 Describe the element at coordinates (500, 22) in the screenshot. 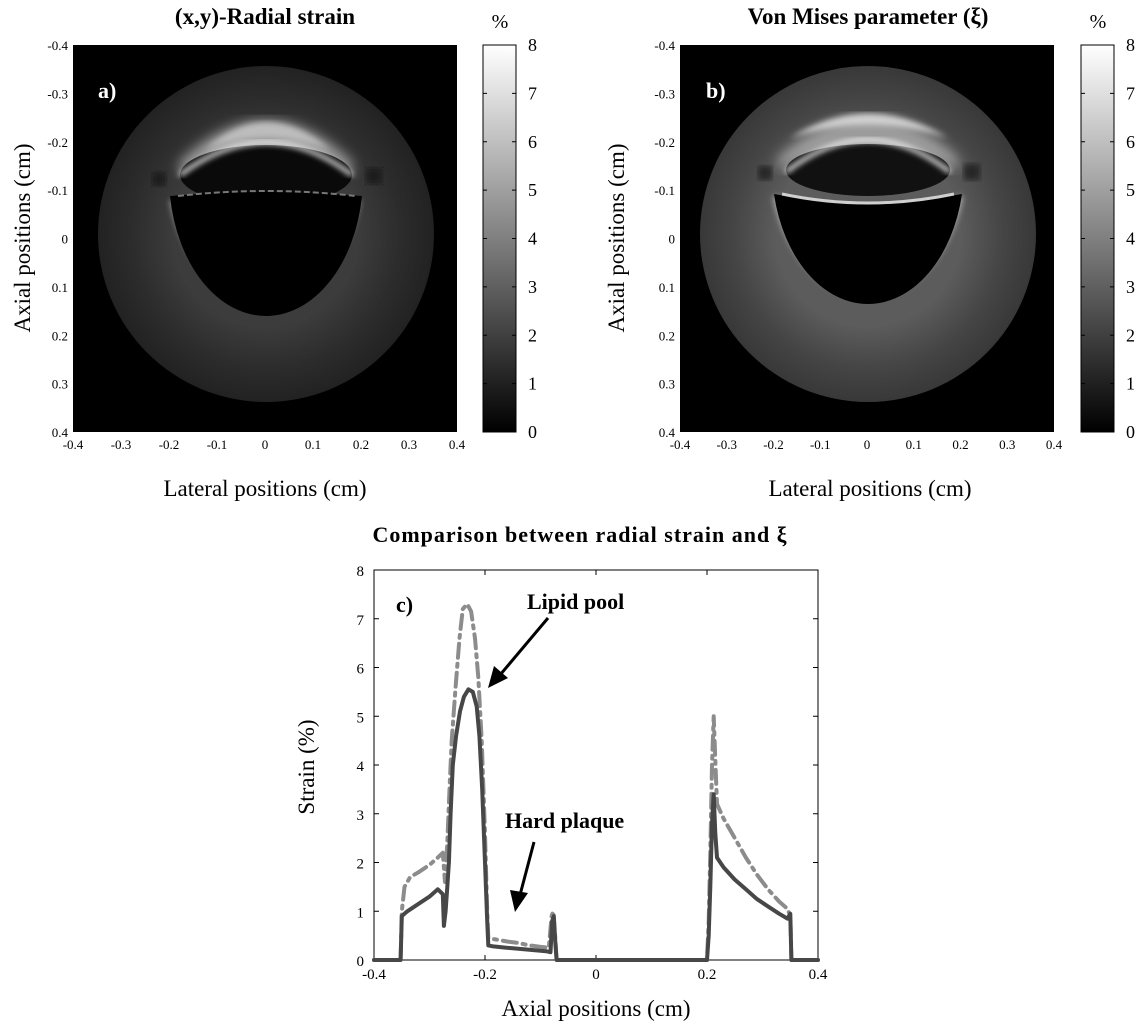

I see `colorbar-a-unit: %` at that location.